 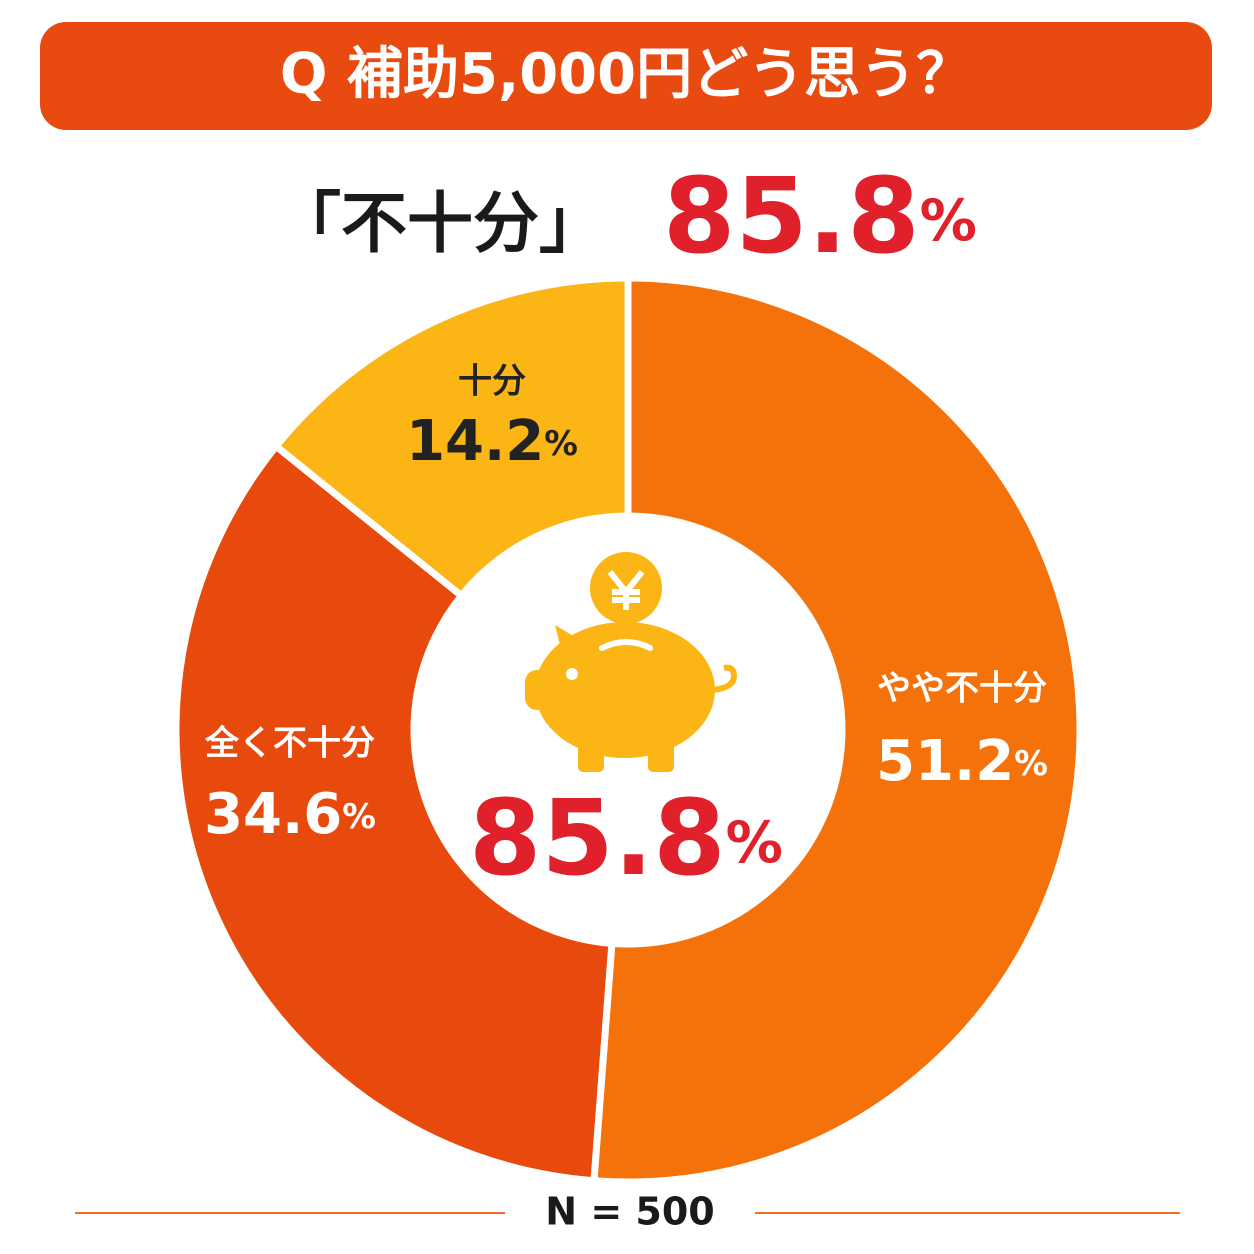 What do you see at coordinates (290, 814) in the screenshot?
I see `slice-value: 34.6%` at bounding box center [290, 814].